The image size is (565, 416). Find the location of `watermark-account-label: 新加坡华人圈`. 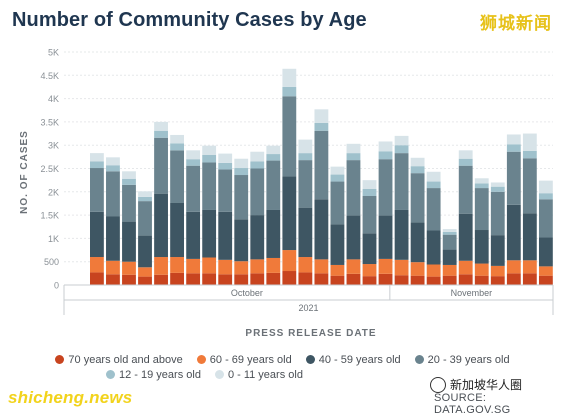

watermark-account-label: 新加坡华人圈 is located at coordinates (486, 385).